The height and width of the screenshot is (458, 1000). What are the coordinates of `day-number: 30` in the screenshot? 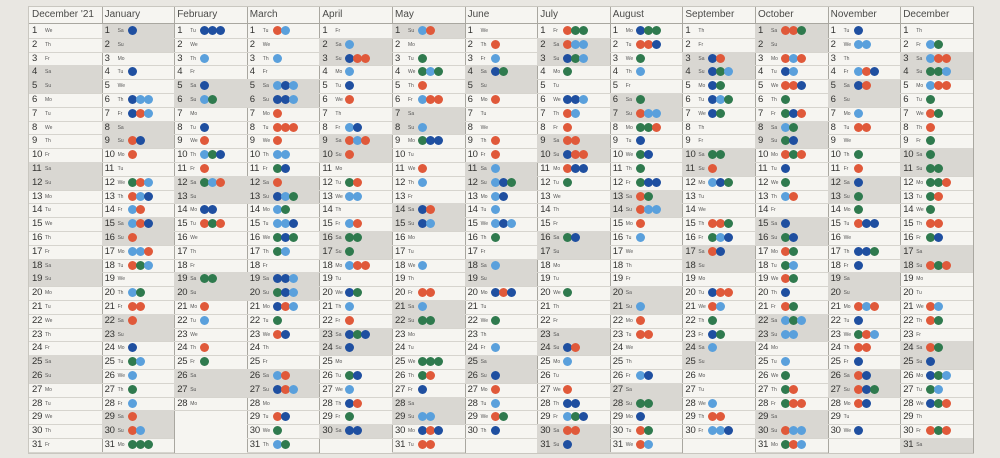 It's located at (617, 431).